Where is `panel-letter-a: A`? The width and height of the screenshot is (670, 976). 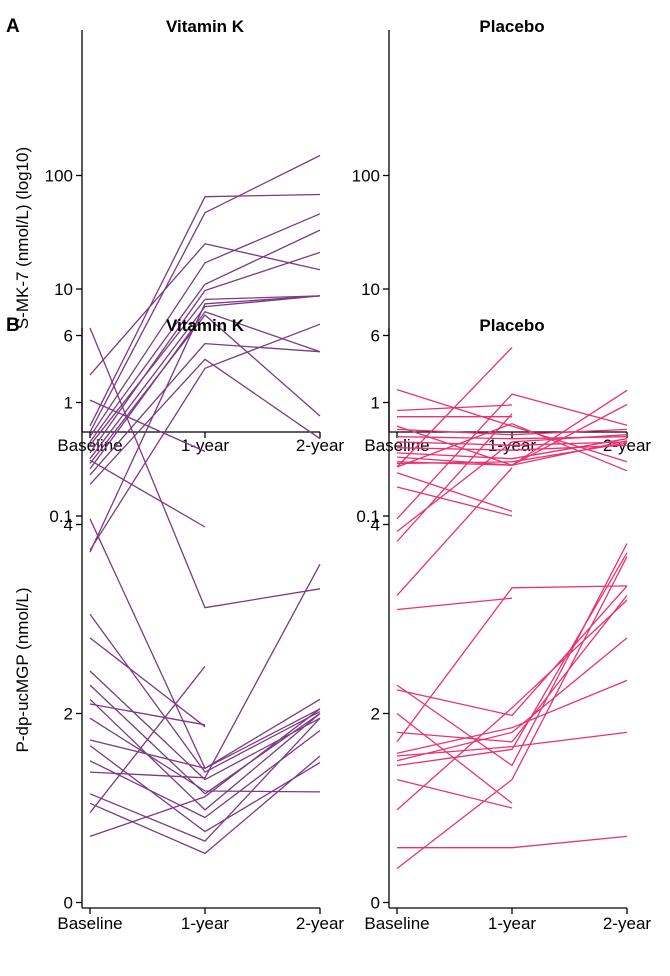
panel-letter-a: A is located at coordinates (13, 26).